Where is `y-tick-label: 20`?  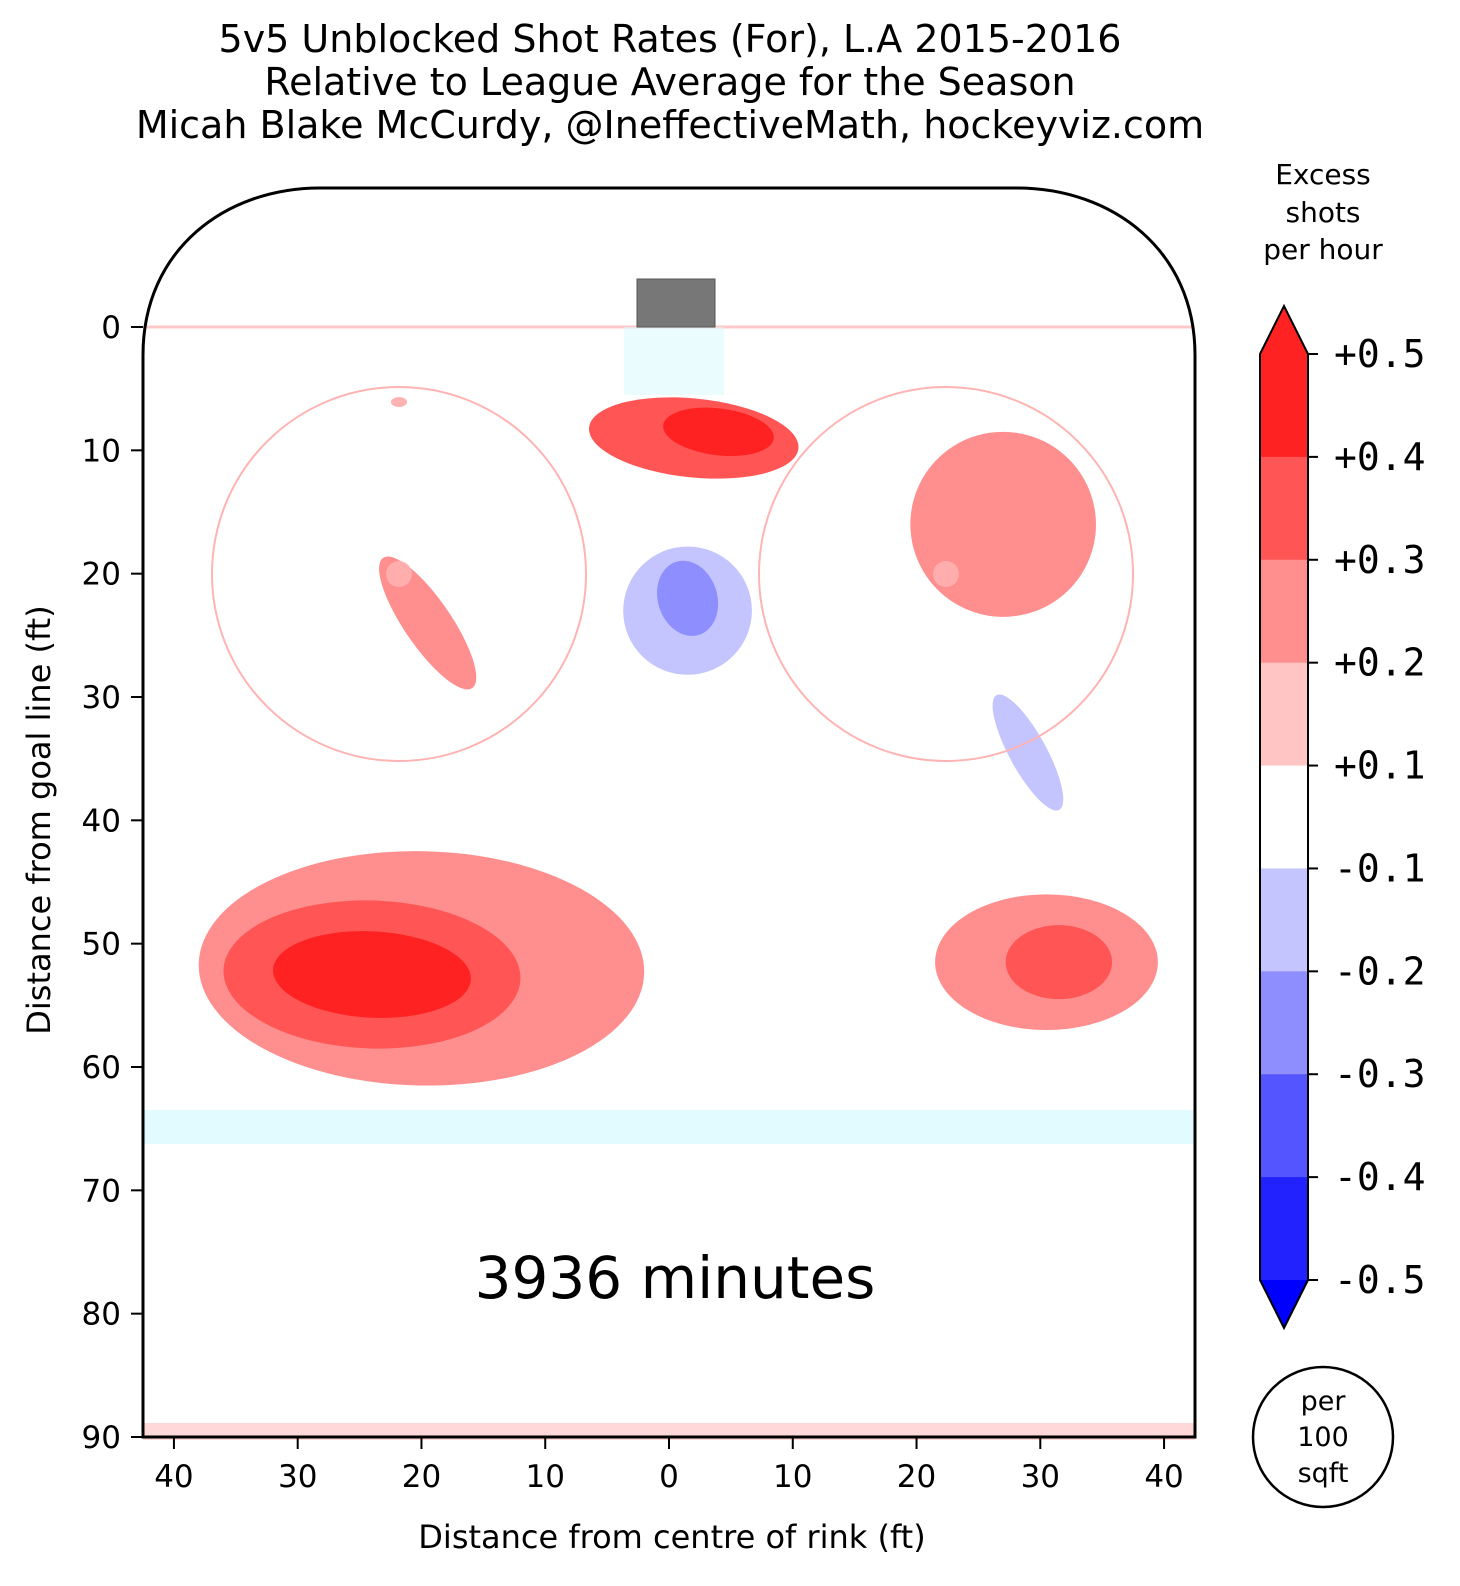
y-tick-label: 20 is located at coordinates (101, 575).